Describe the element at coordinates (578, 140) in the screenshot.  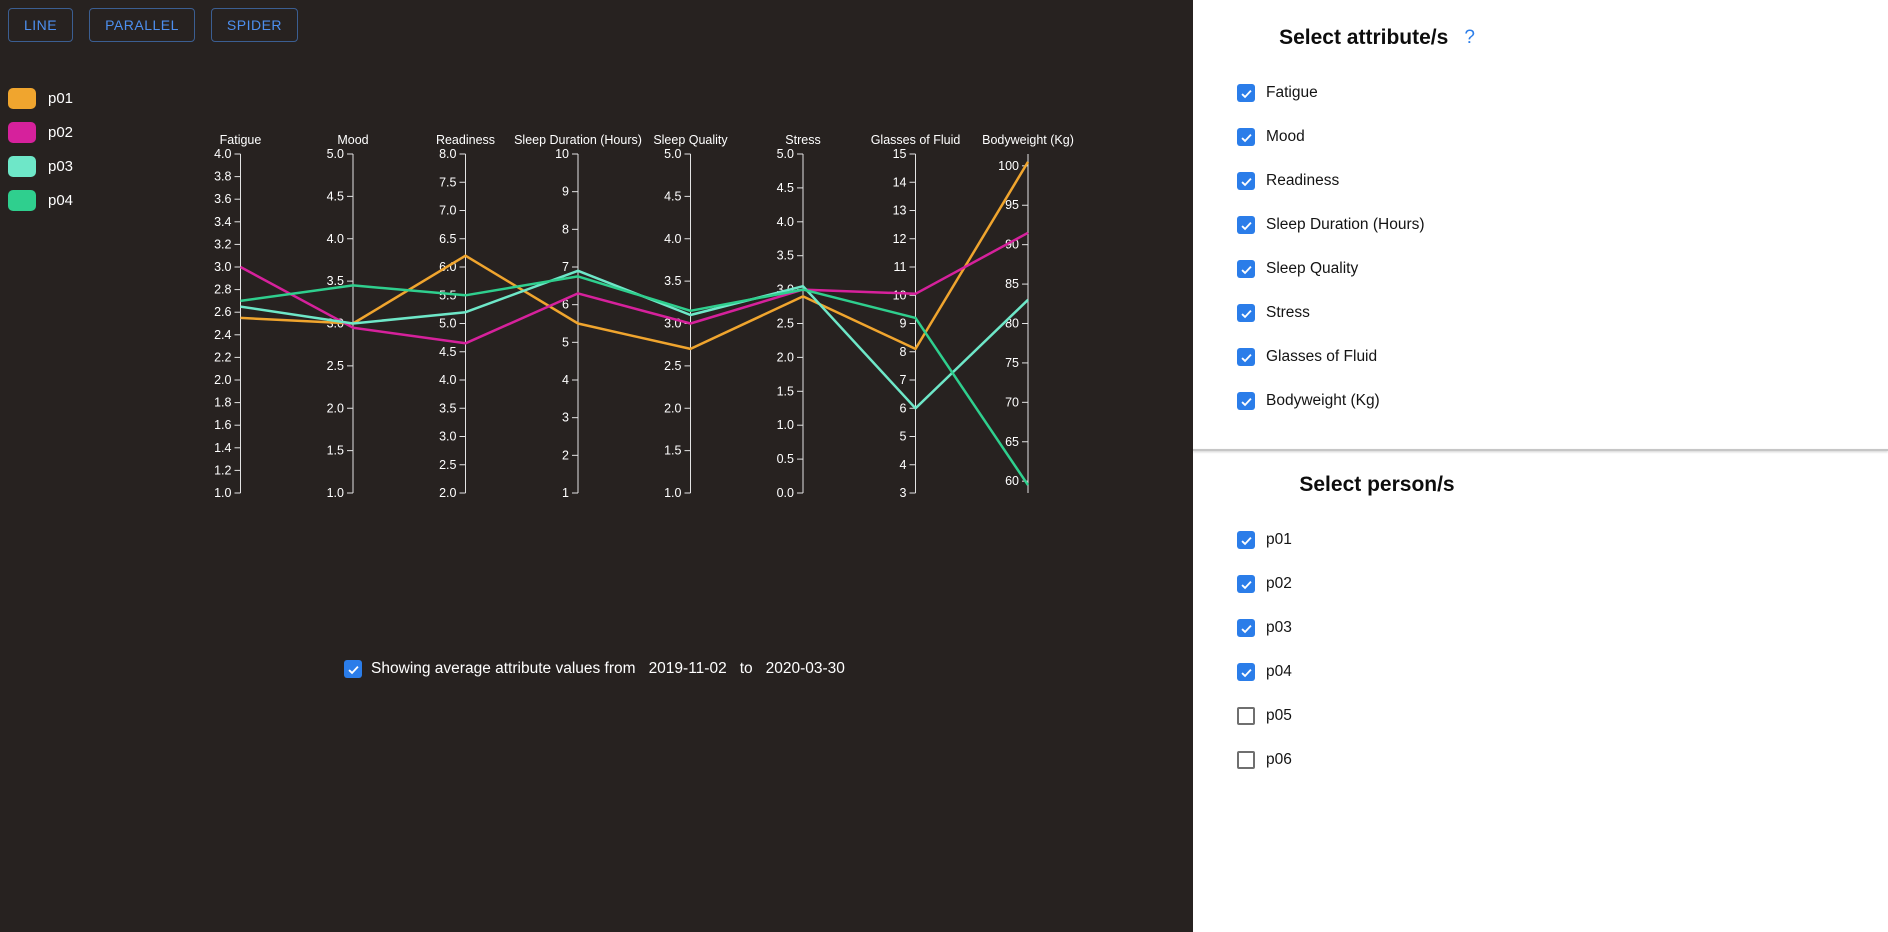
I see `axis-title: Sleep Duration (Hours)` at that location.